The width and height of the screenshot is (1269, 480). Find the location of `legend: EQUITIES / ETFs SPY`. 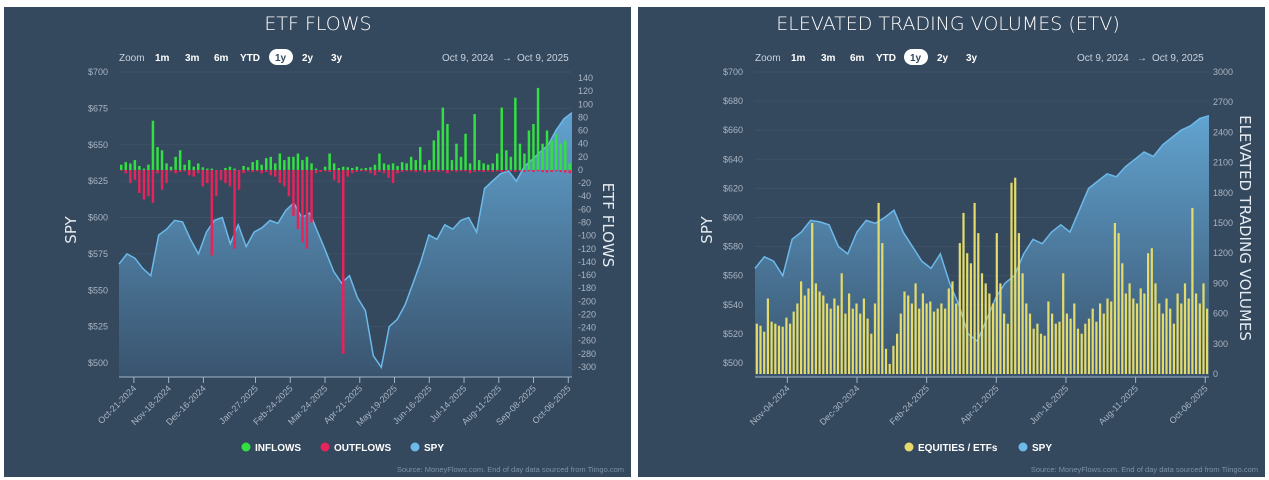

legend: EQUITIES / ETFs SPY is located at coordinates (978, 448).